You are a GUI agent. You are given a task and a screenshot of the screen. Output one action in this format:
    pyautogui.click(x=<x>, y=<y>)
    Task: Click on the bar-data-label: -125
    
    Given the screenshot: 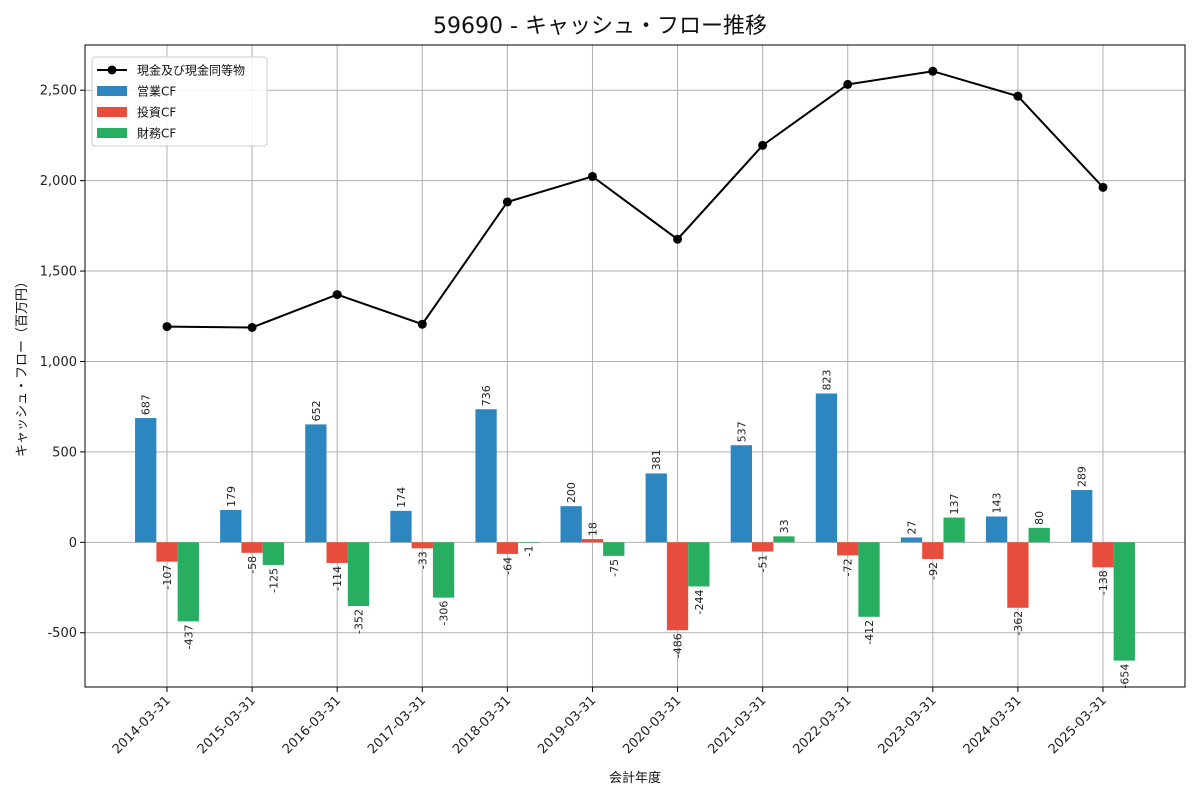 What is the action you would take?
    pyautogui.click(x=273, y=580)
    